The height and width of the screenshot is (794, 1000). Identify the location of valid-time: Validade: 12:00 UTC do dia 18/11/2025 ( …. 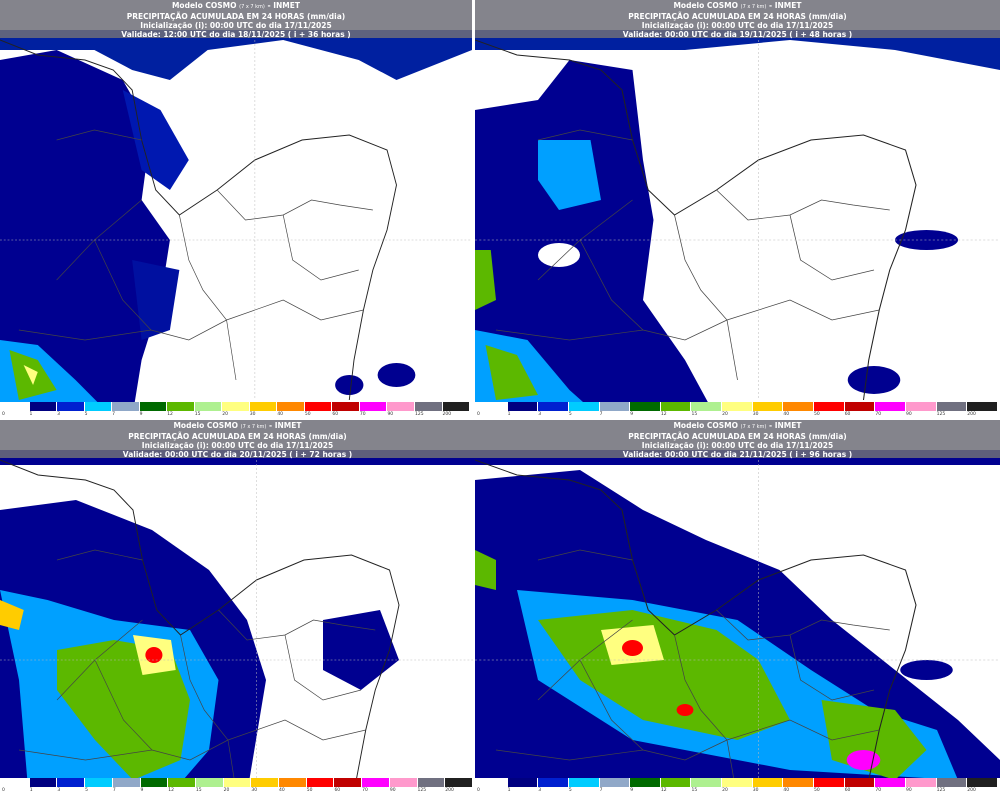
(236, 34).